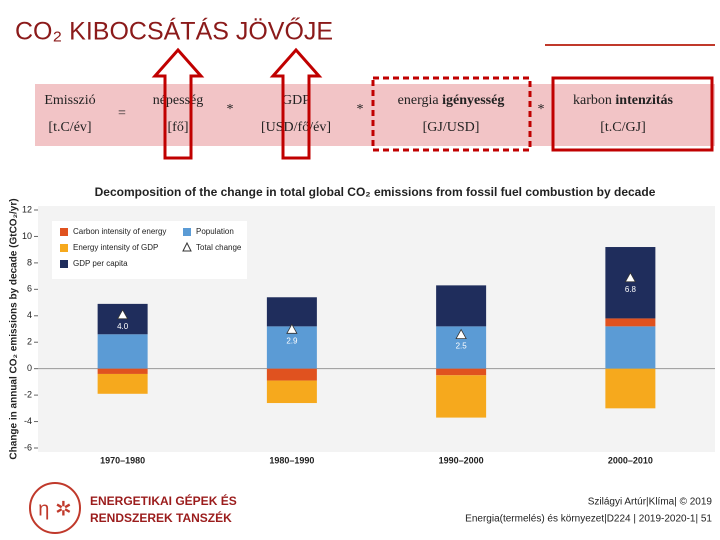  Describe the element at coordinates (419, 100) in the screenshot. I see `term-label-part: energia` at that location.